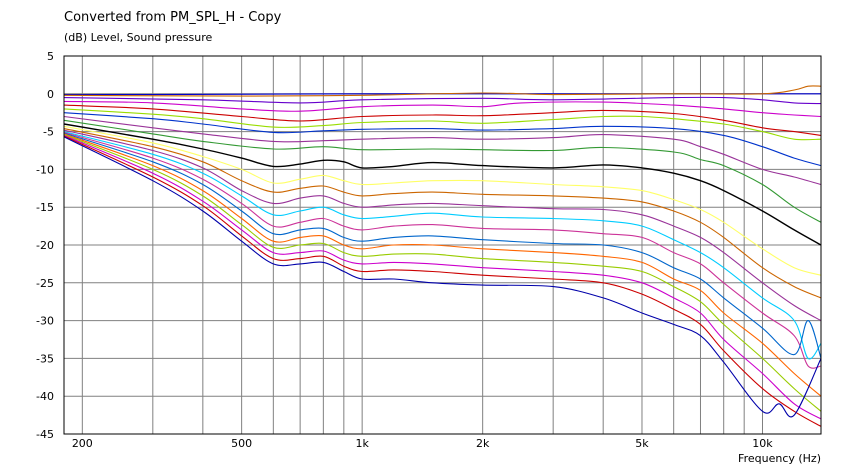 This screenshot has height=469, width=844. Describe the element at coordinates (642, 443) in the screenshot. I see `x-tick-label: 5k` at that location.